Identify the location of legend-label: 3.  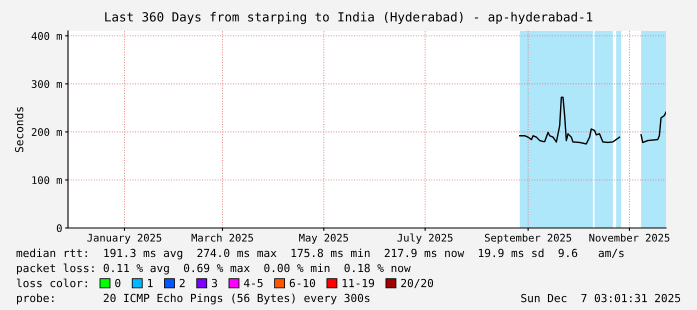
(215, 283).